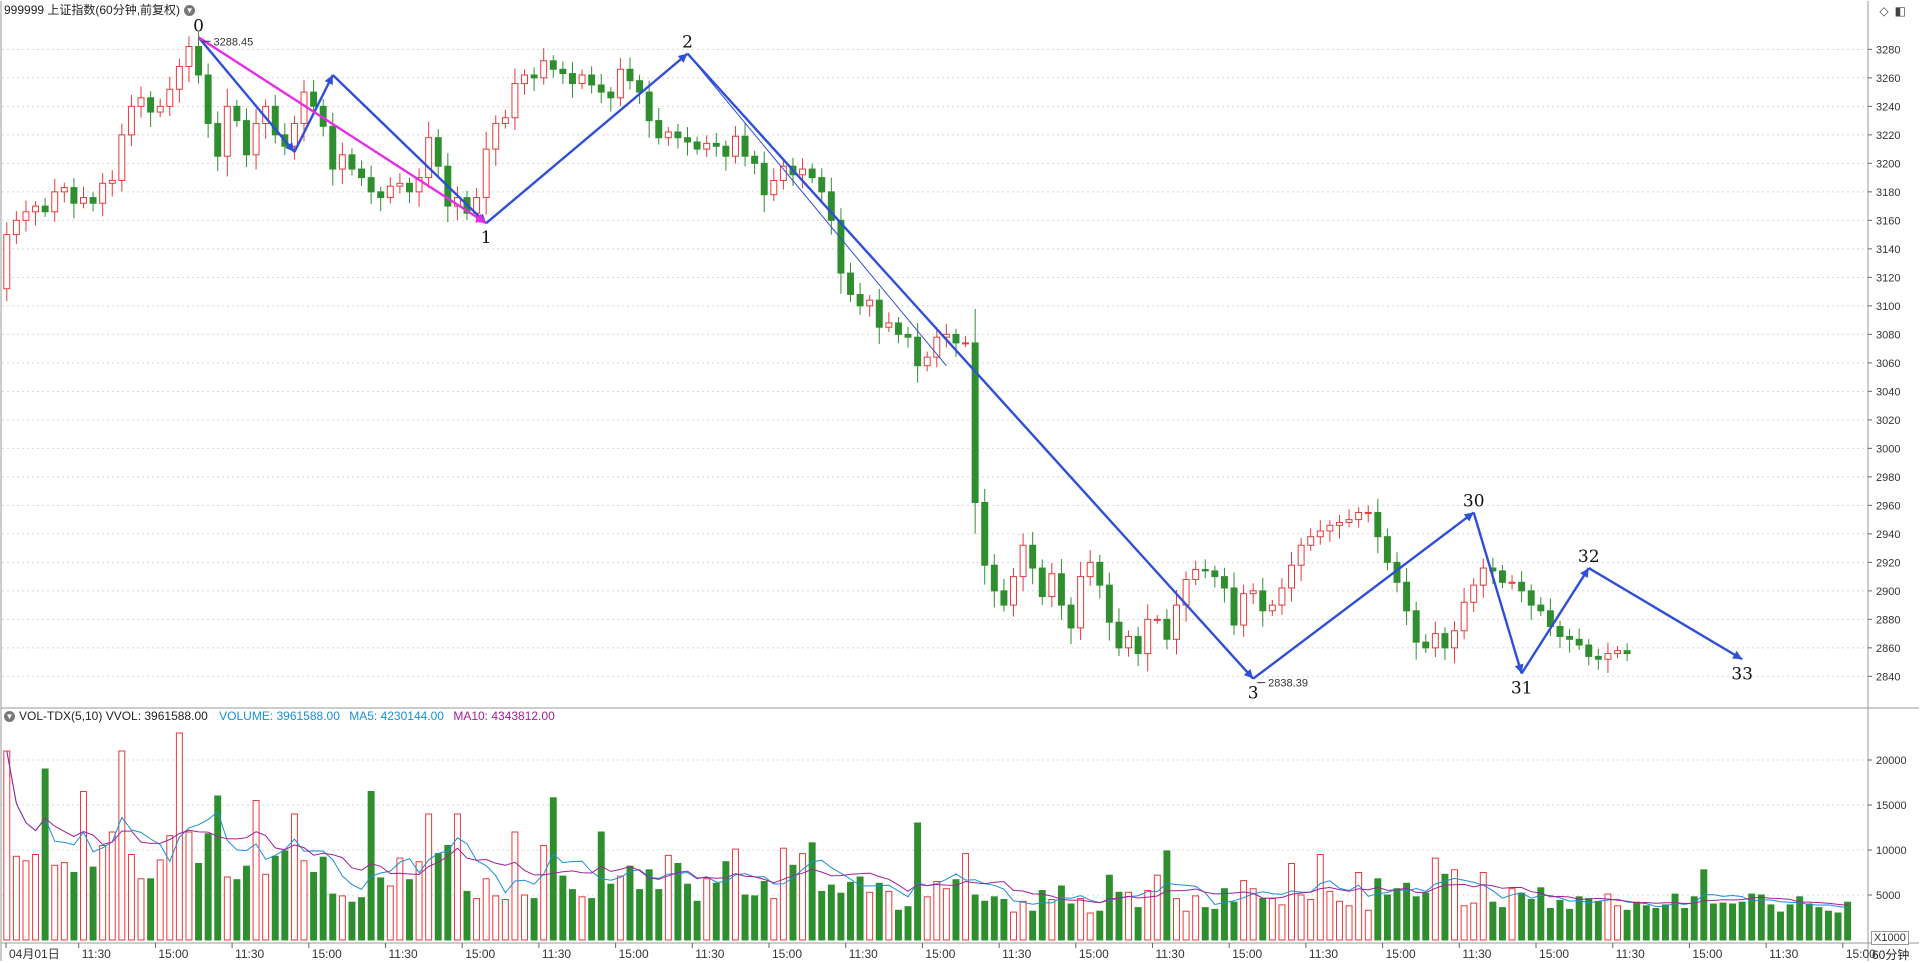 The width and height of the screenshot is (1920, 963). I want to click on wave-segment, so click(313, 113).